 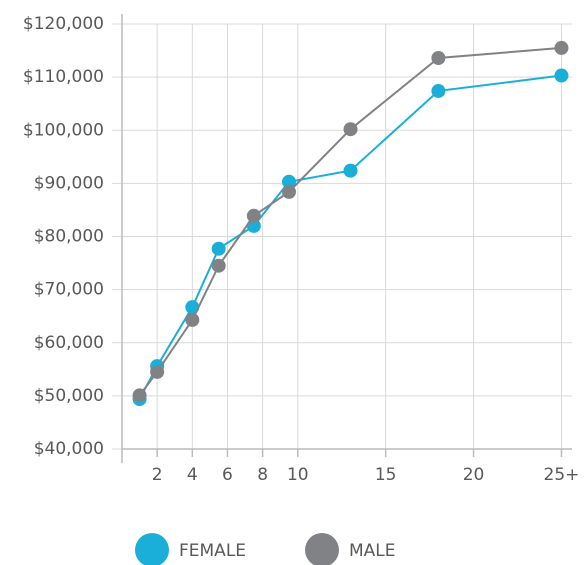 I want to click on legend-label: FEMALE, so click(x=212, y=551).